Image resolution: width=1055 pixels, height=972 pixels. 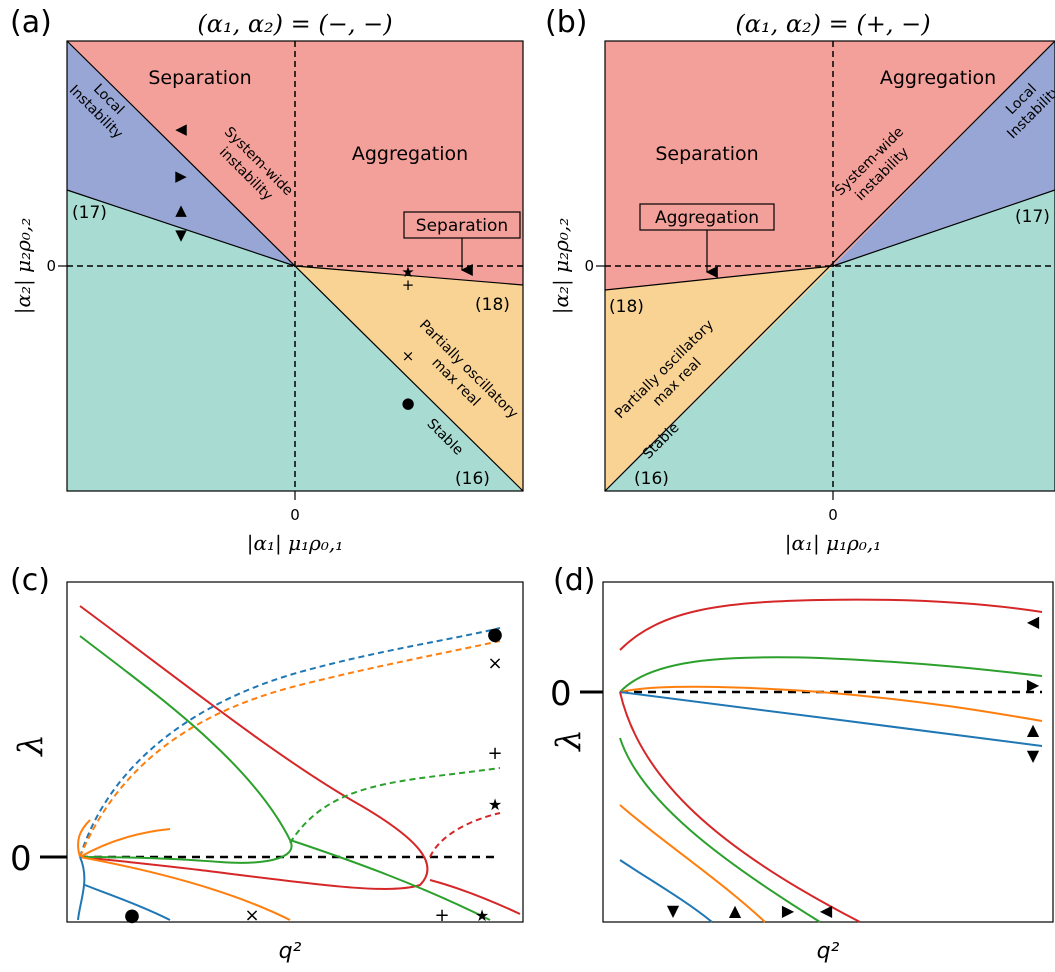 I want to click on label-a-separation: Separation, so click(x=199, y=78).